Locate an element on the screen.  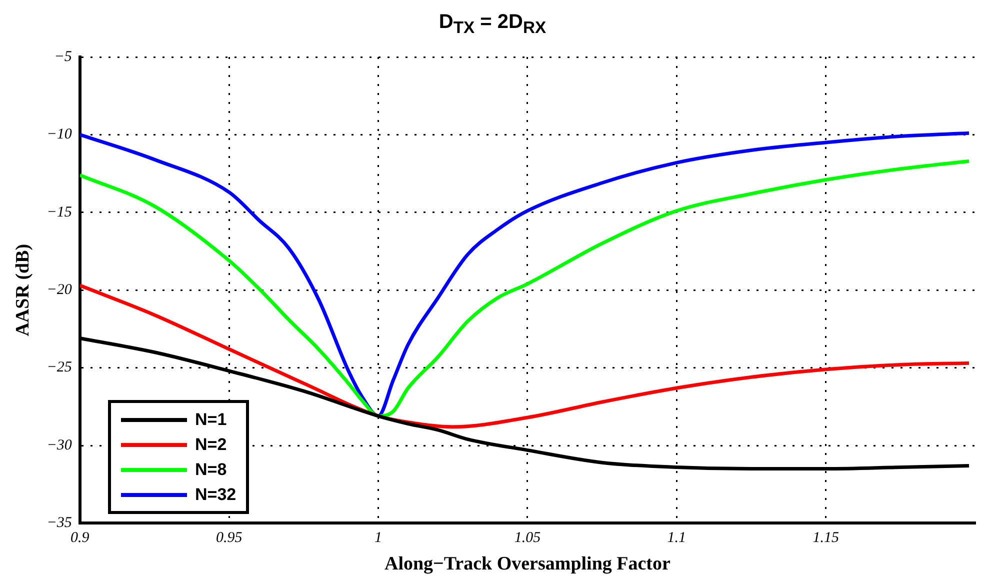
x-tick-label: 1.05 is located at coordinates (528, 538).